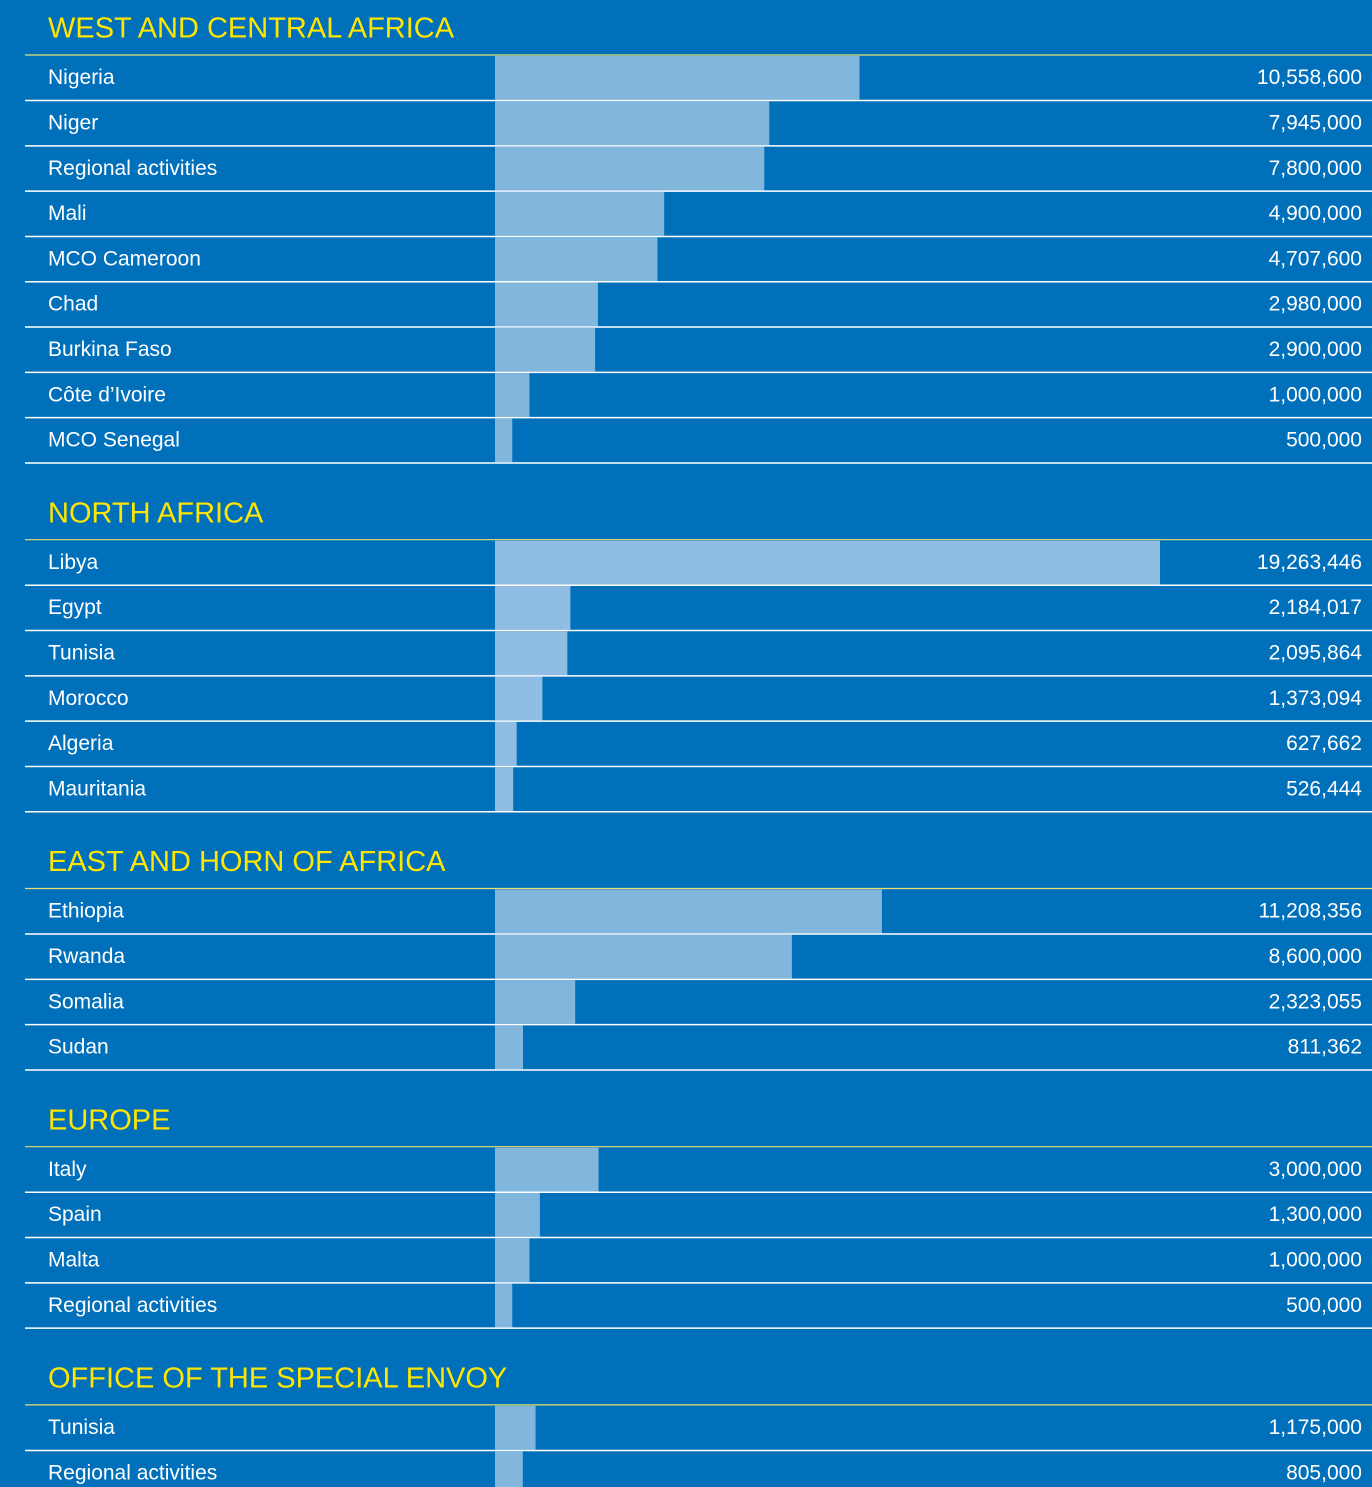 The width and height of the screenshot is (1372, 1487). Describe the element at coordinates (81, 743) in the screenshot. I see `category-label: Algeria` at that location.